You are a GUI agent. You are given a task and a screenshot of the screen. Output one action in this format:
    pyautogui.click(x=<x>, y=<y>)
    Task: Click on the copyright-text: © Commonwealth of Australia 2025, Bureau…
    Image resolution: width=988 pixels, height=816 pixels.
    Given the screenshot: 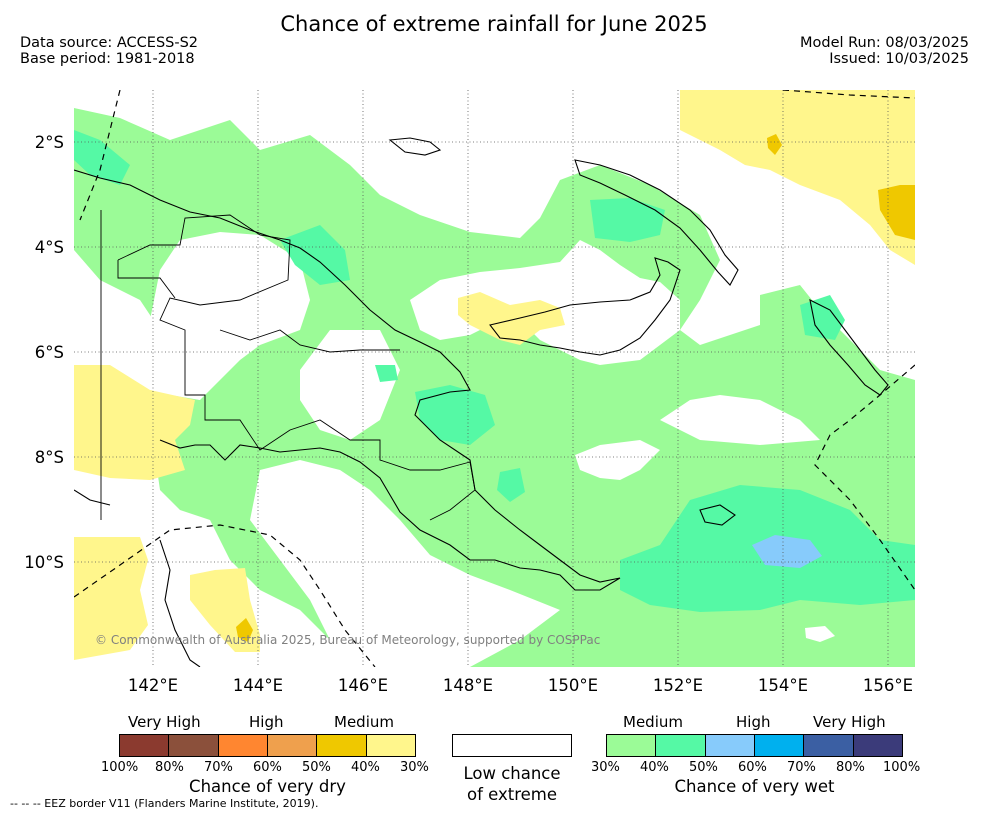 What is the action you would take?
    pyautogui.click(x=348, y=640)
    